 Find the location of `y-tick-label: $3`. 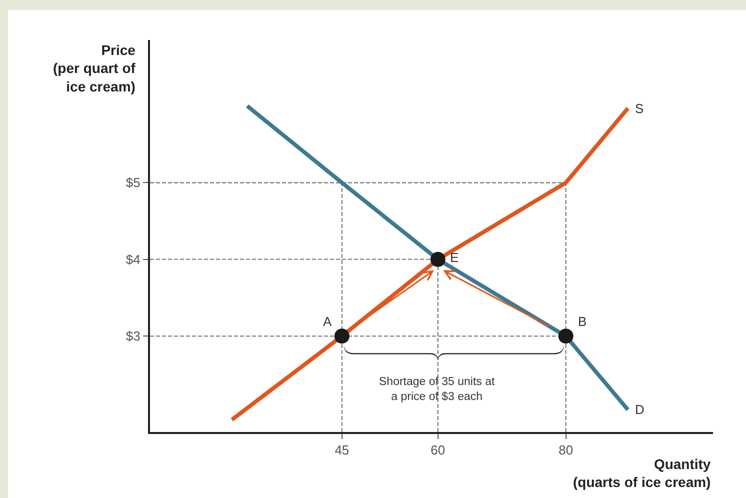

y-tick-label: $3 is located at coordinates (133, 336).